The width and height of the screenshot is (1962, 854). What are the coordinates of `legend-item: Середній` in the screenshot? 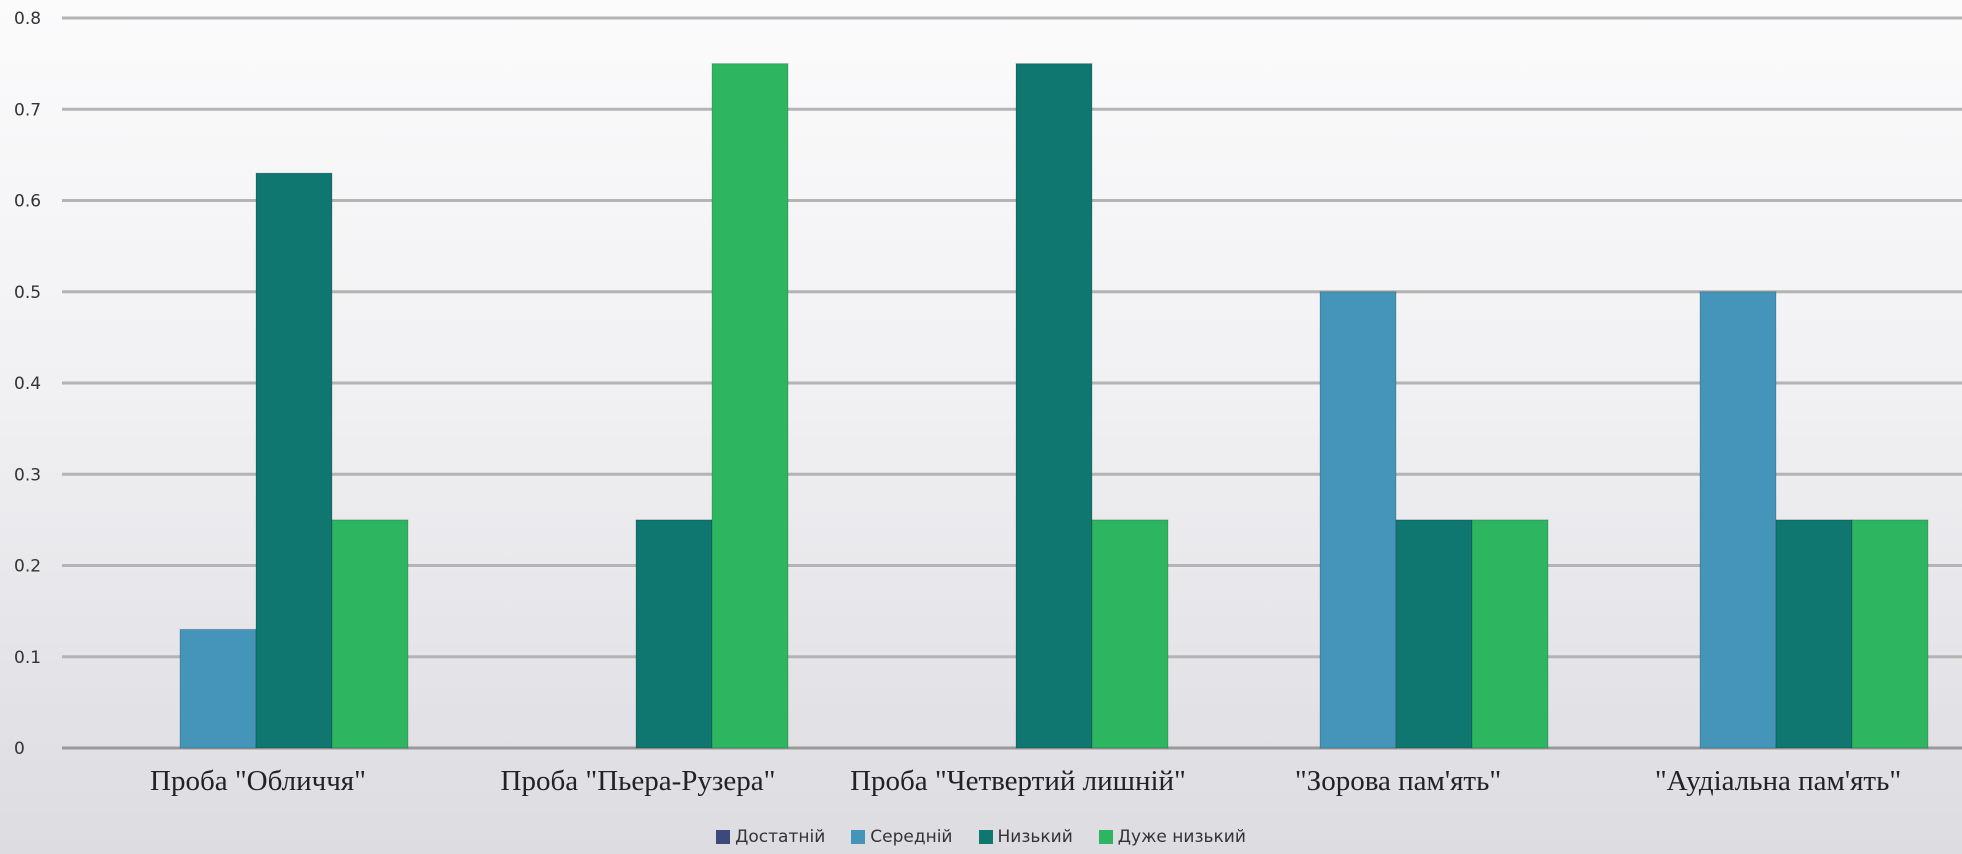 It's located at (902, 837).